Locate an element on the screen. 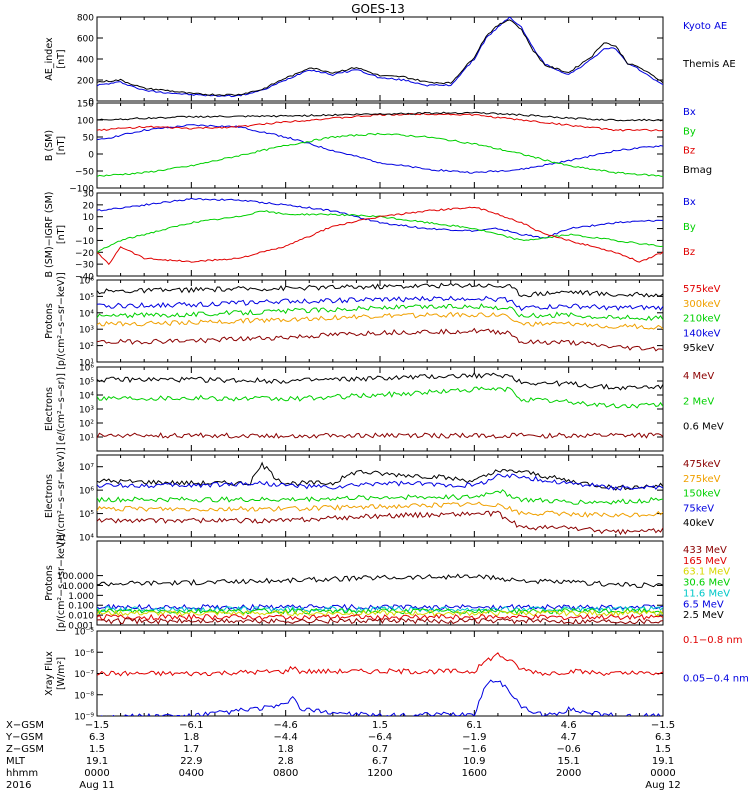 Image resolution: width=750 pixels, height=804 pixels. footer-value: 6.7 is located at coordinates (380, 761).